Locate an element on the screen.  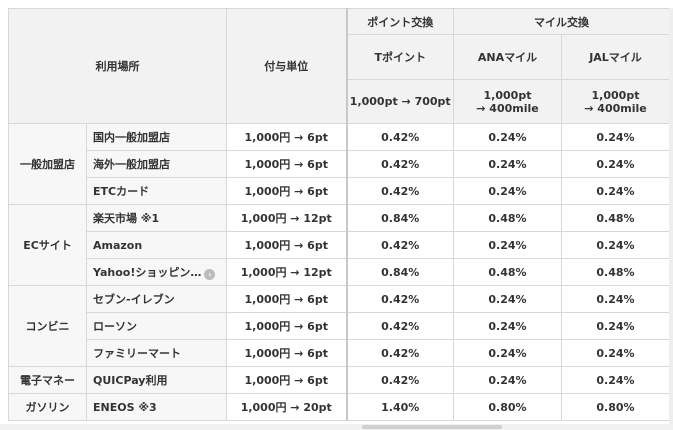
category-cell: 一般加盟店 is located at coordinates (47, 164).